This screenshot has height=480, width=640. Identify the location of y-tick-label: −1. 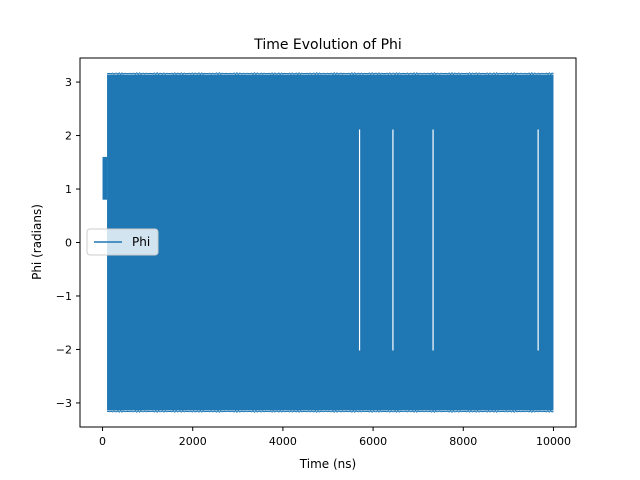
(64, 296).